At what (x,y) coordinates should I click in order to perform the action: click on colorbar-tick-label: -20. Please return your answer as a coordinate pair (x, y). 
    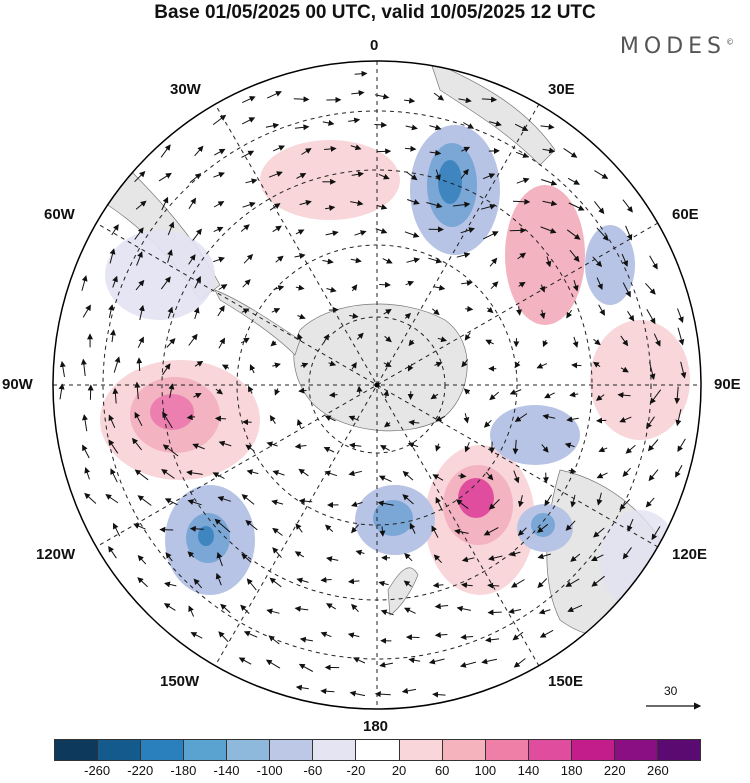
    Looking at the image, I should click on (356, 770).